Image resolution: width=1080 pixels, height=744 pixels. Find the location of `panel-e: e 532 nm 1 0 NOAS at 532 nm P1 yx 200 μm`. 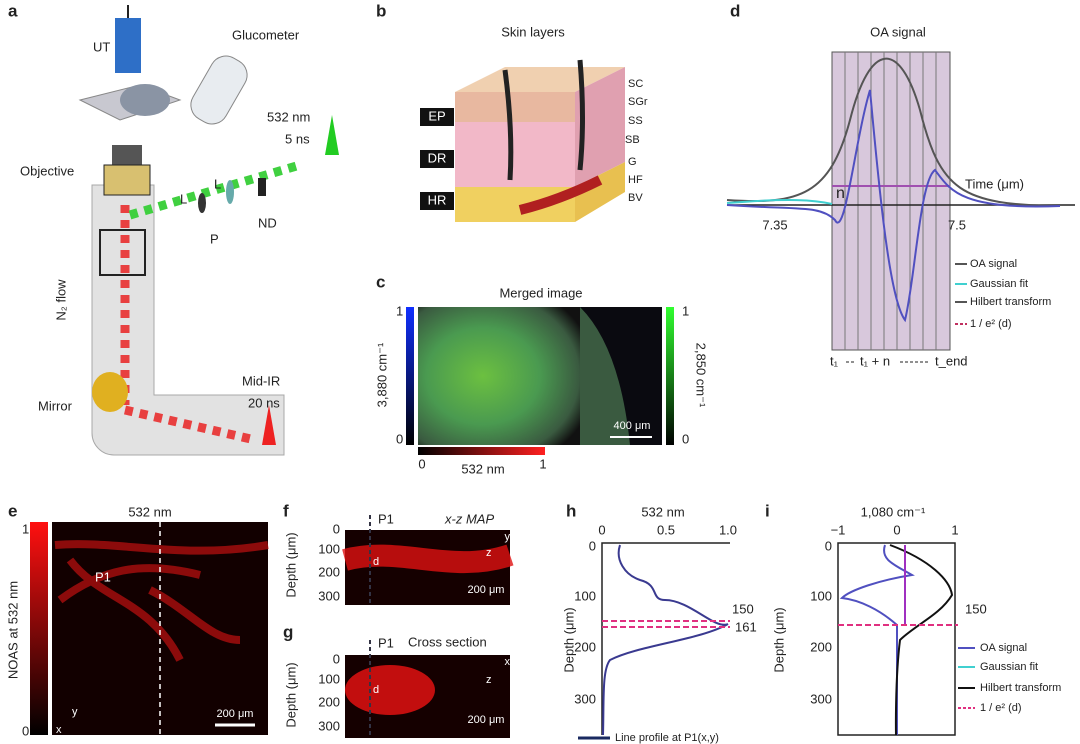

panel-e: e 532 nm 1 0 NOAS at 532 nm P1 yx 200 μm is located at coordinates (137, 619).